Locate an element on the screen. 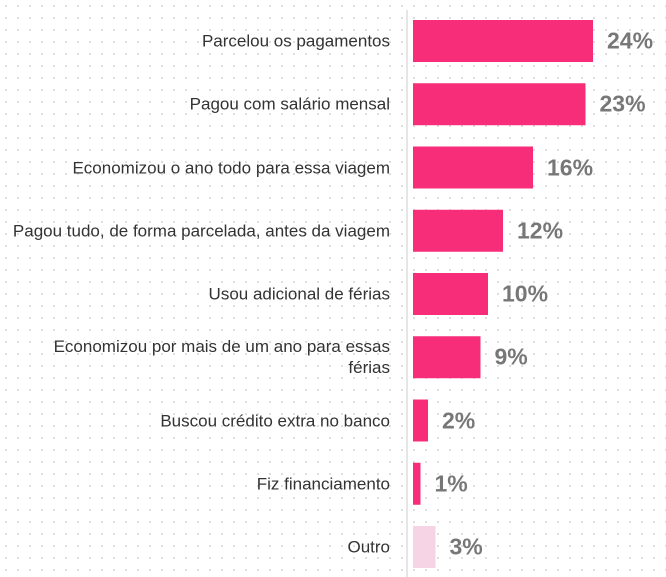 This screenshot has width=666, height=577. value-label: 3% is located at coordinates (466, 546).